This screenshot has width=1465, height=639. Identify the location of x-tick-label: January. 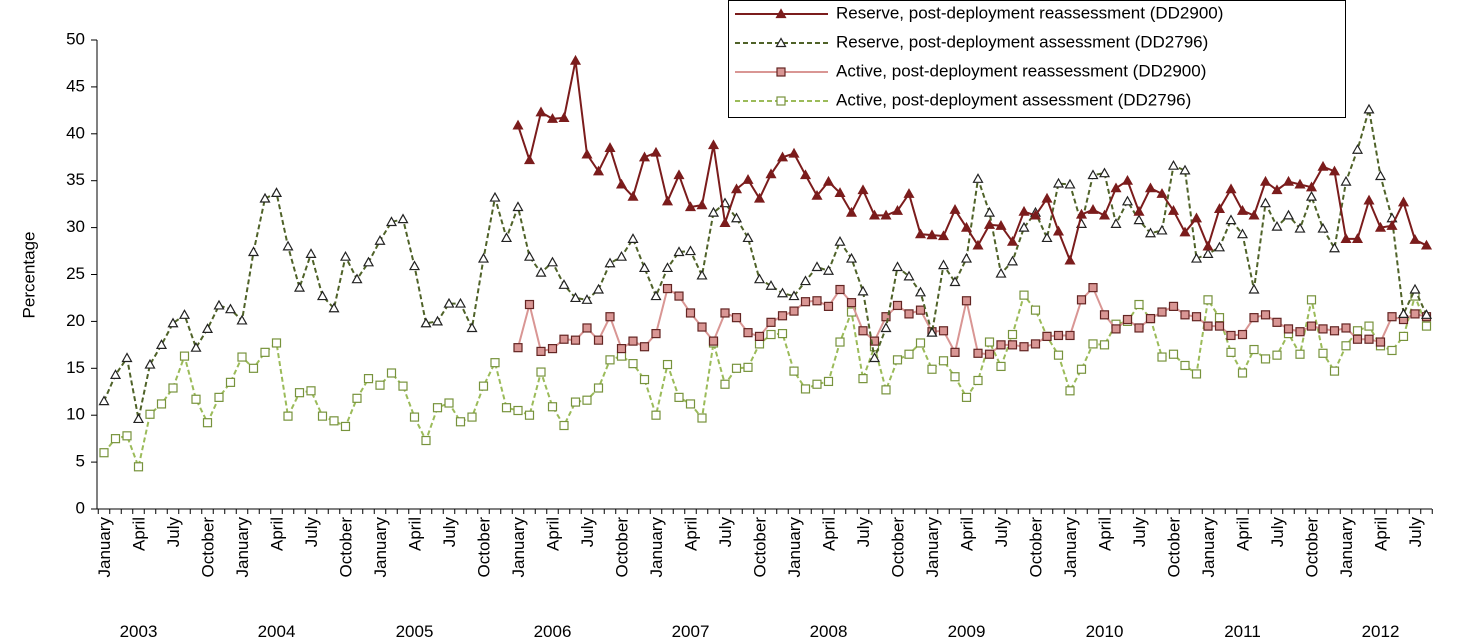
(1070, 547).